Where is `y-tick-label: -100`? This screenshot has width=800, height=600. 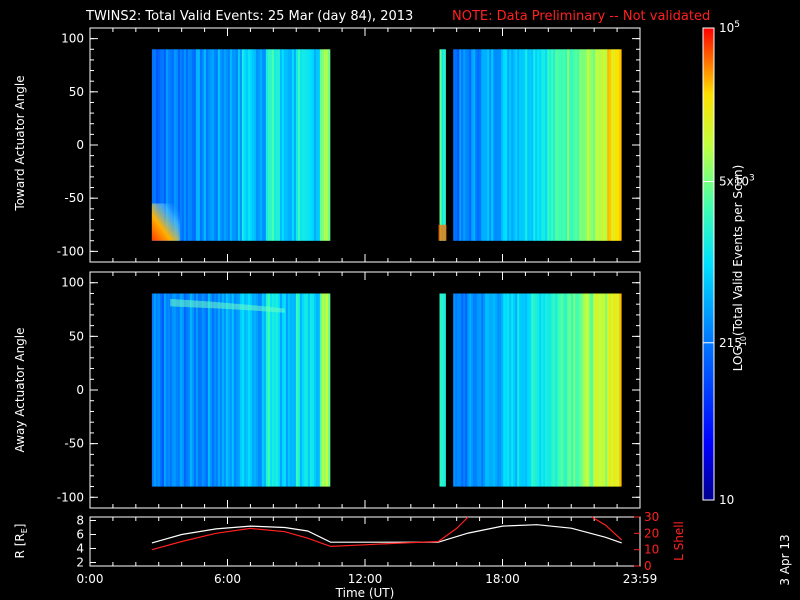
y-tick-label: -100 is located at coordinates (70, 251).